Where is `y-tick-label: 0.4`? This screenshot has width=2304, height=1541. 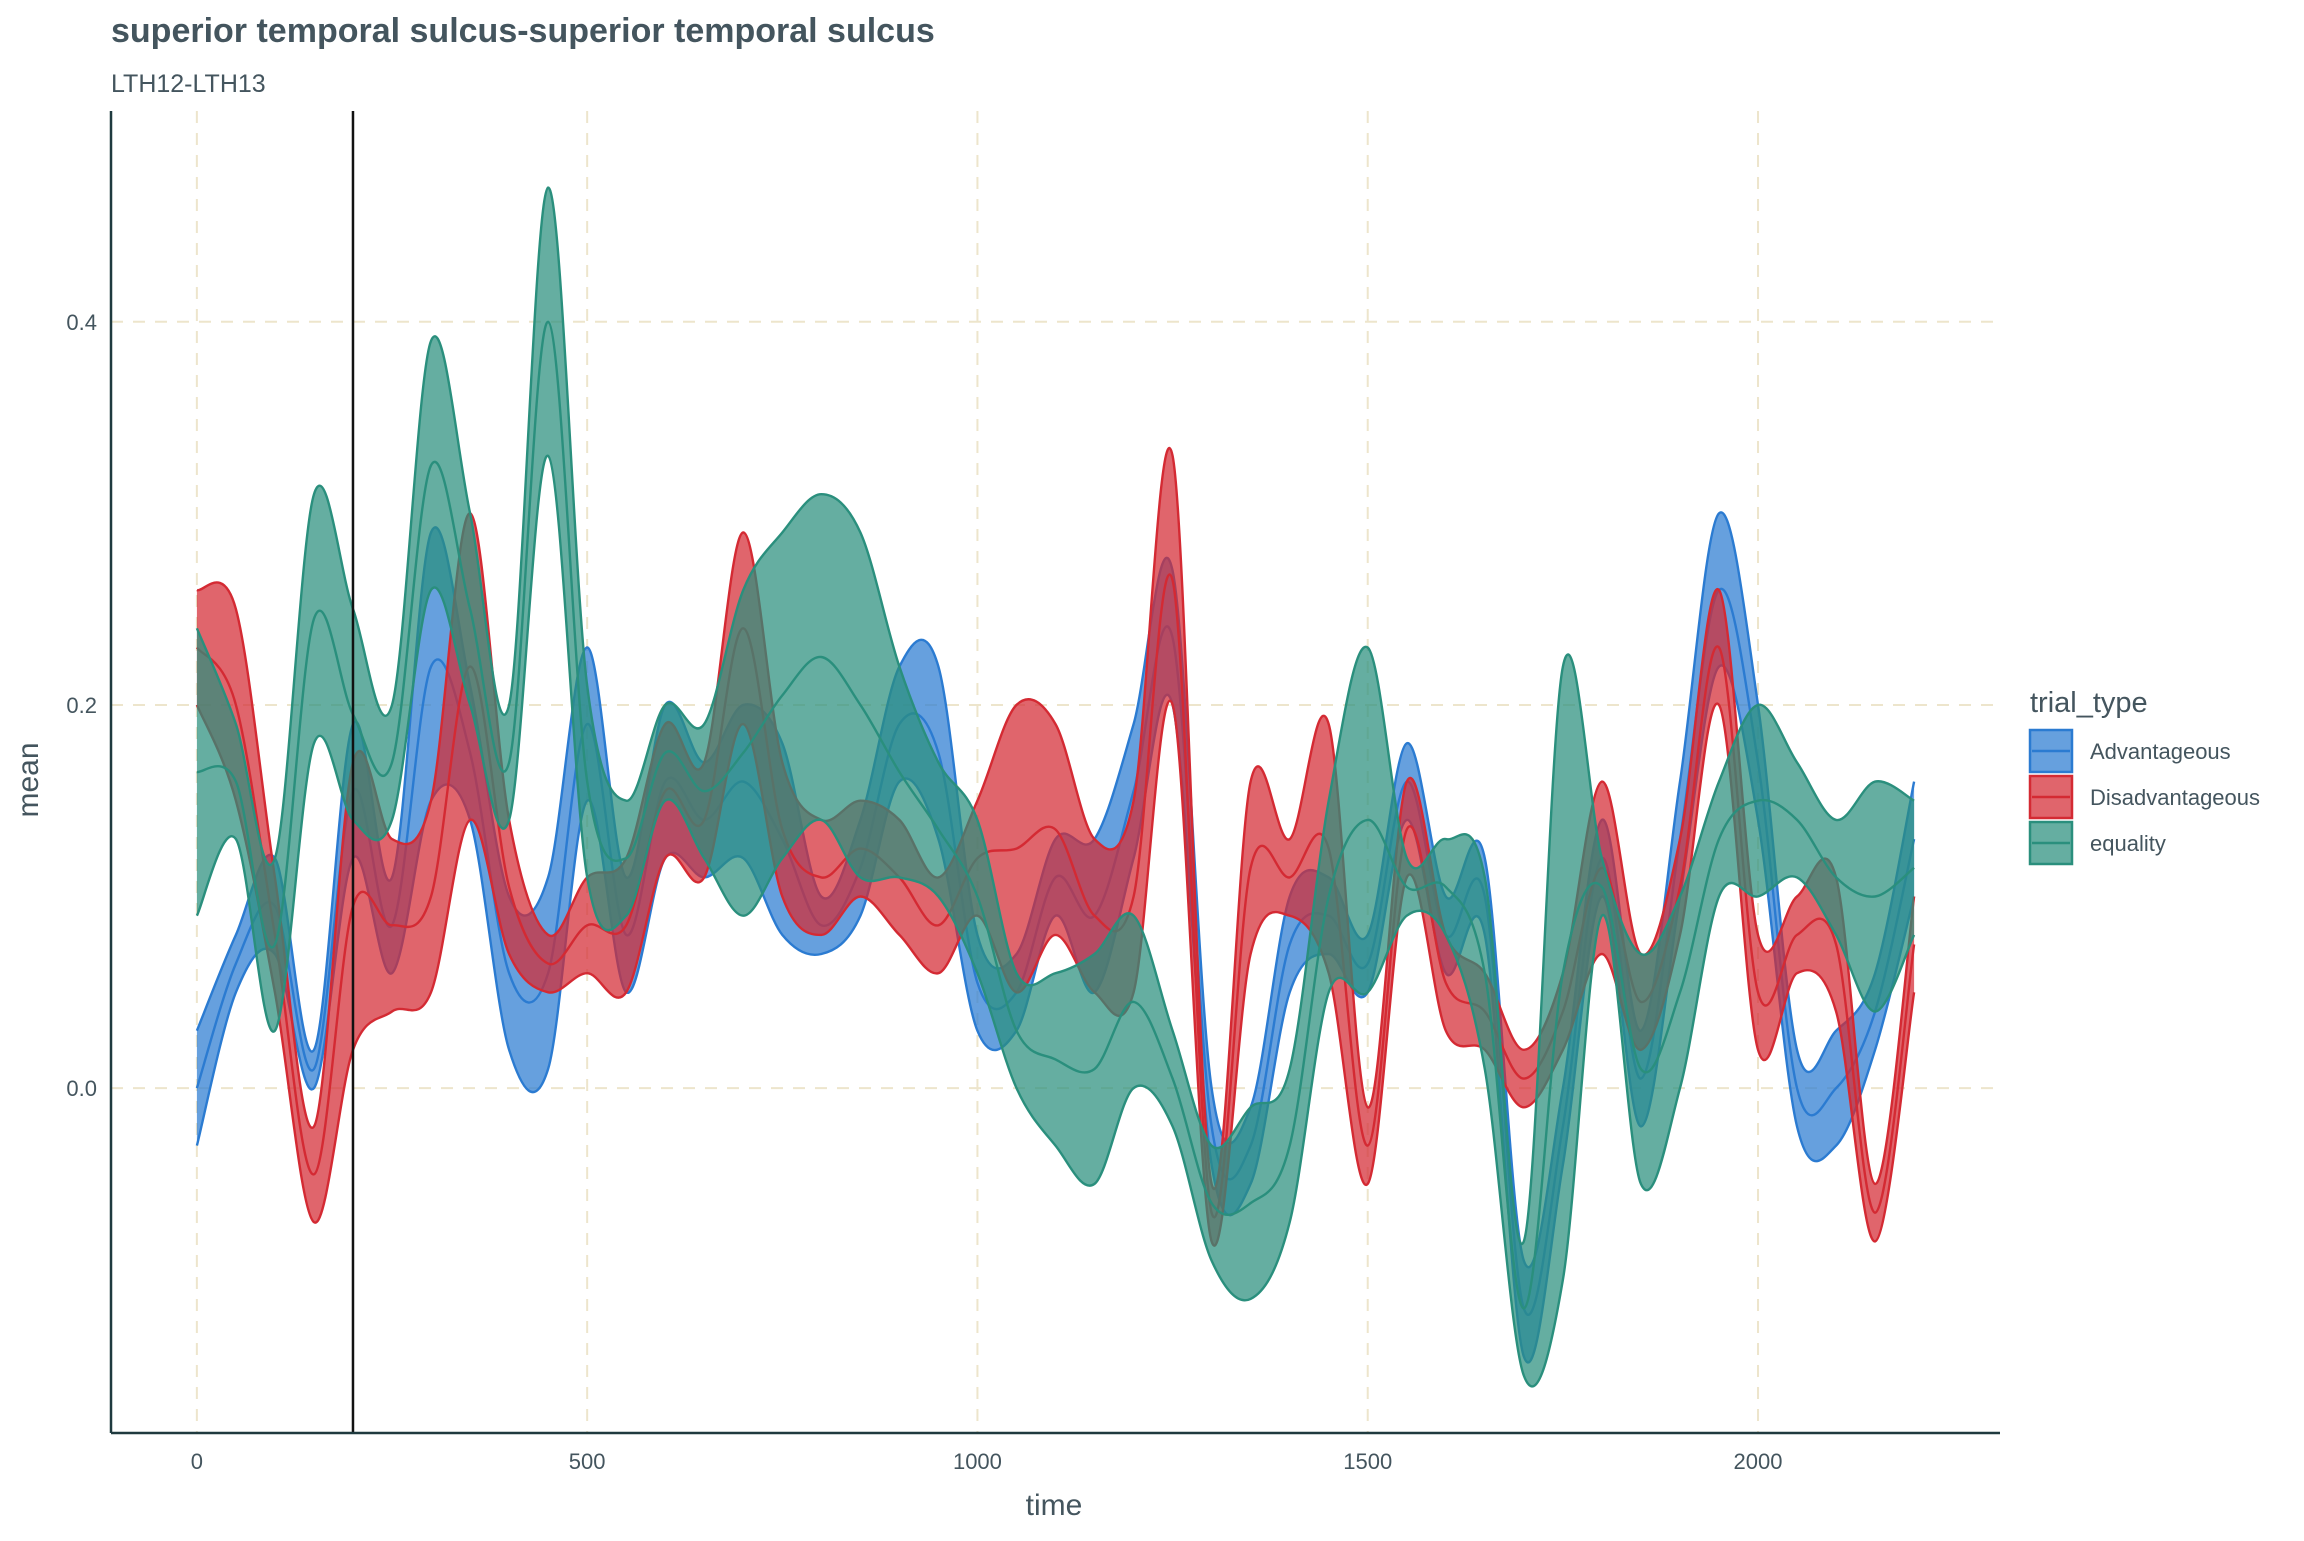
y-tick-label: 0.4 is located at coordinates (81, 322).